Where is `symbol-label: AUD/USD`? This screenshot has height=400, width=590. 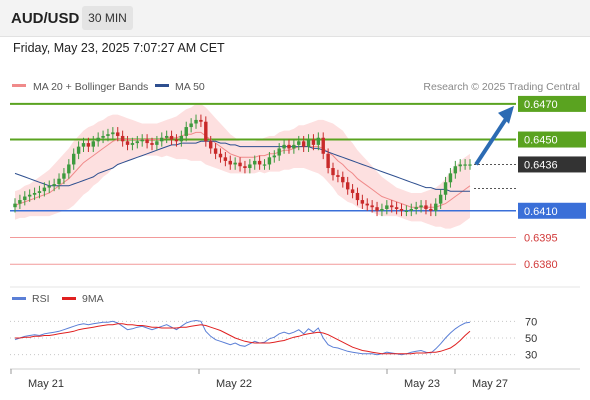
symbol-label: AUD/USD is located at coordinates (45, 18).